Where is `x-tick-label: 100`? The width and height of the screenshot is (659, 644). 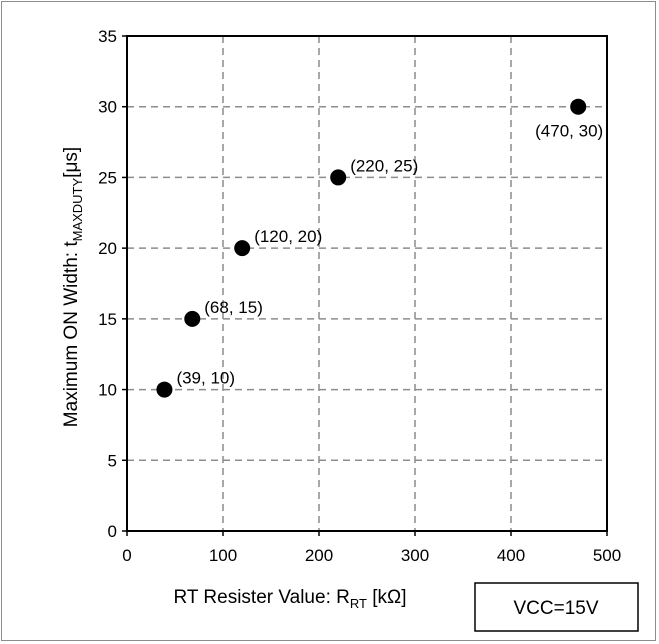
x-tick-label: 100 is located at coordinates (223, 555).